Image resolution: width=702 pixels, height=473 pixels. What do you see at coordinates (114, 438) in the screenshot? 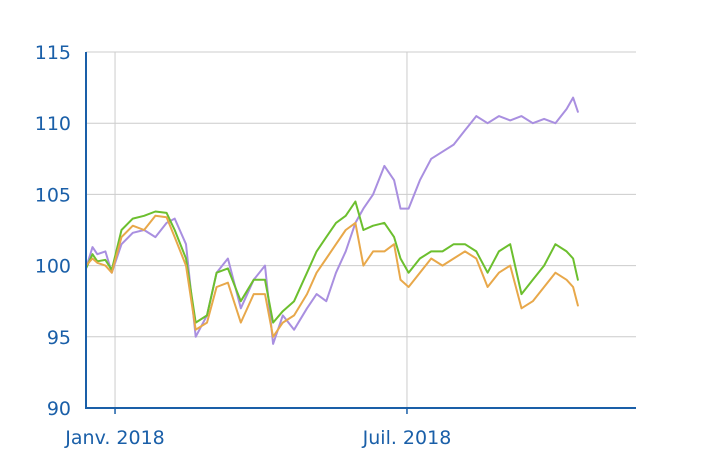
I see `x-tick-label: Janv. 2018` at bounding box center [114, 438].